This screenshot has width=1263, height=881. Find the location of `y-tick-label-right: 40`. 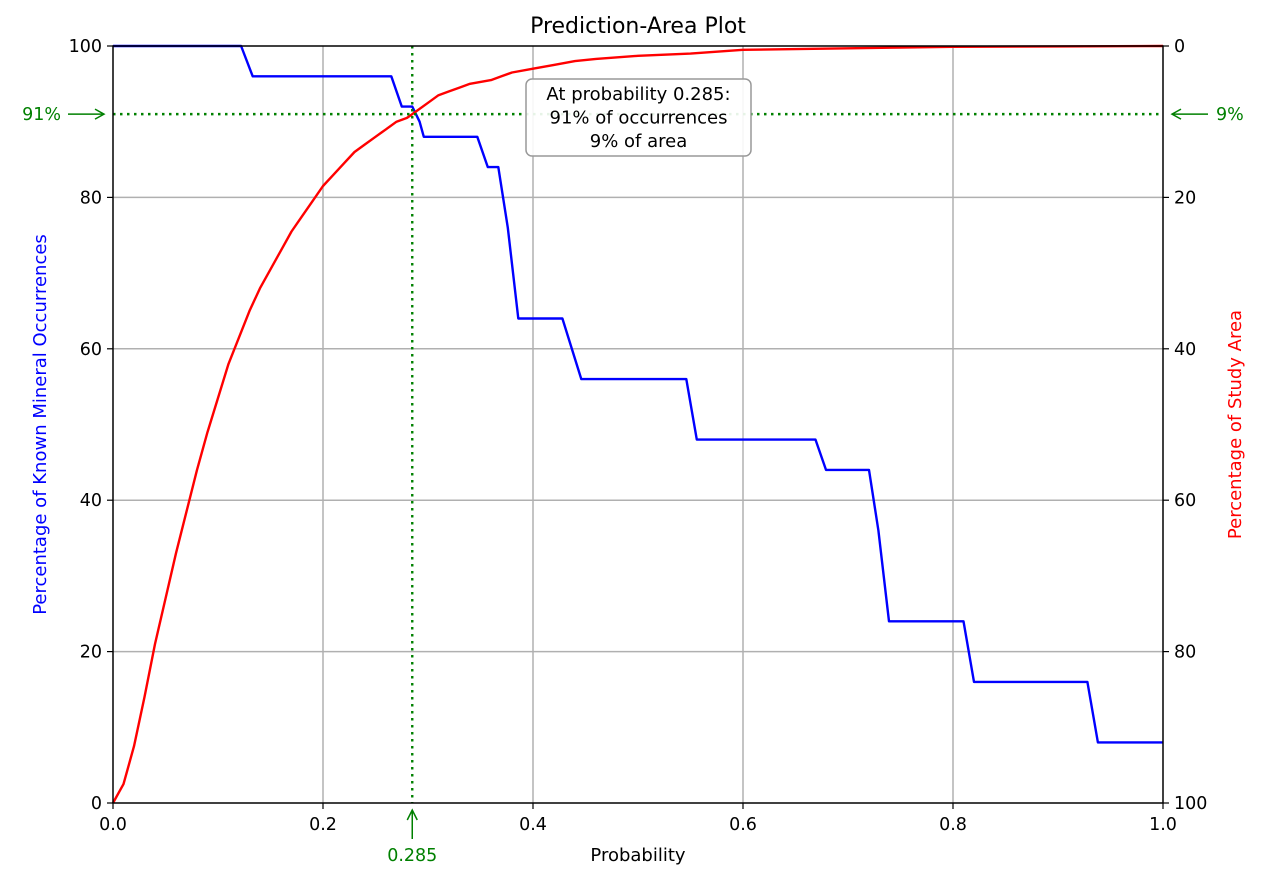

y-tick-label-right: 40 is located at coordinates (1185, 350).